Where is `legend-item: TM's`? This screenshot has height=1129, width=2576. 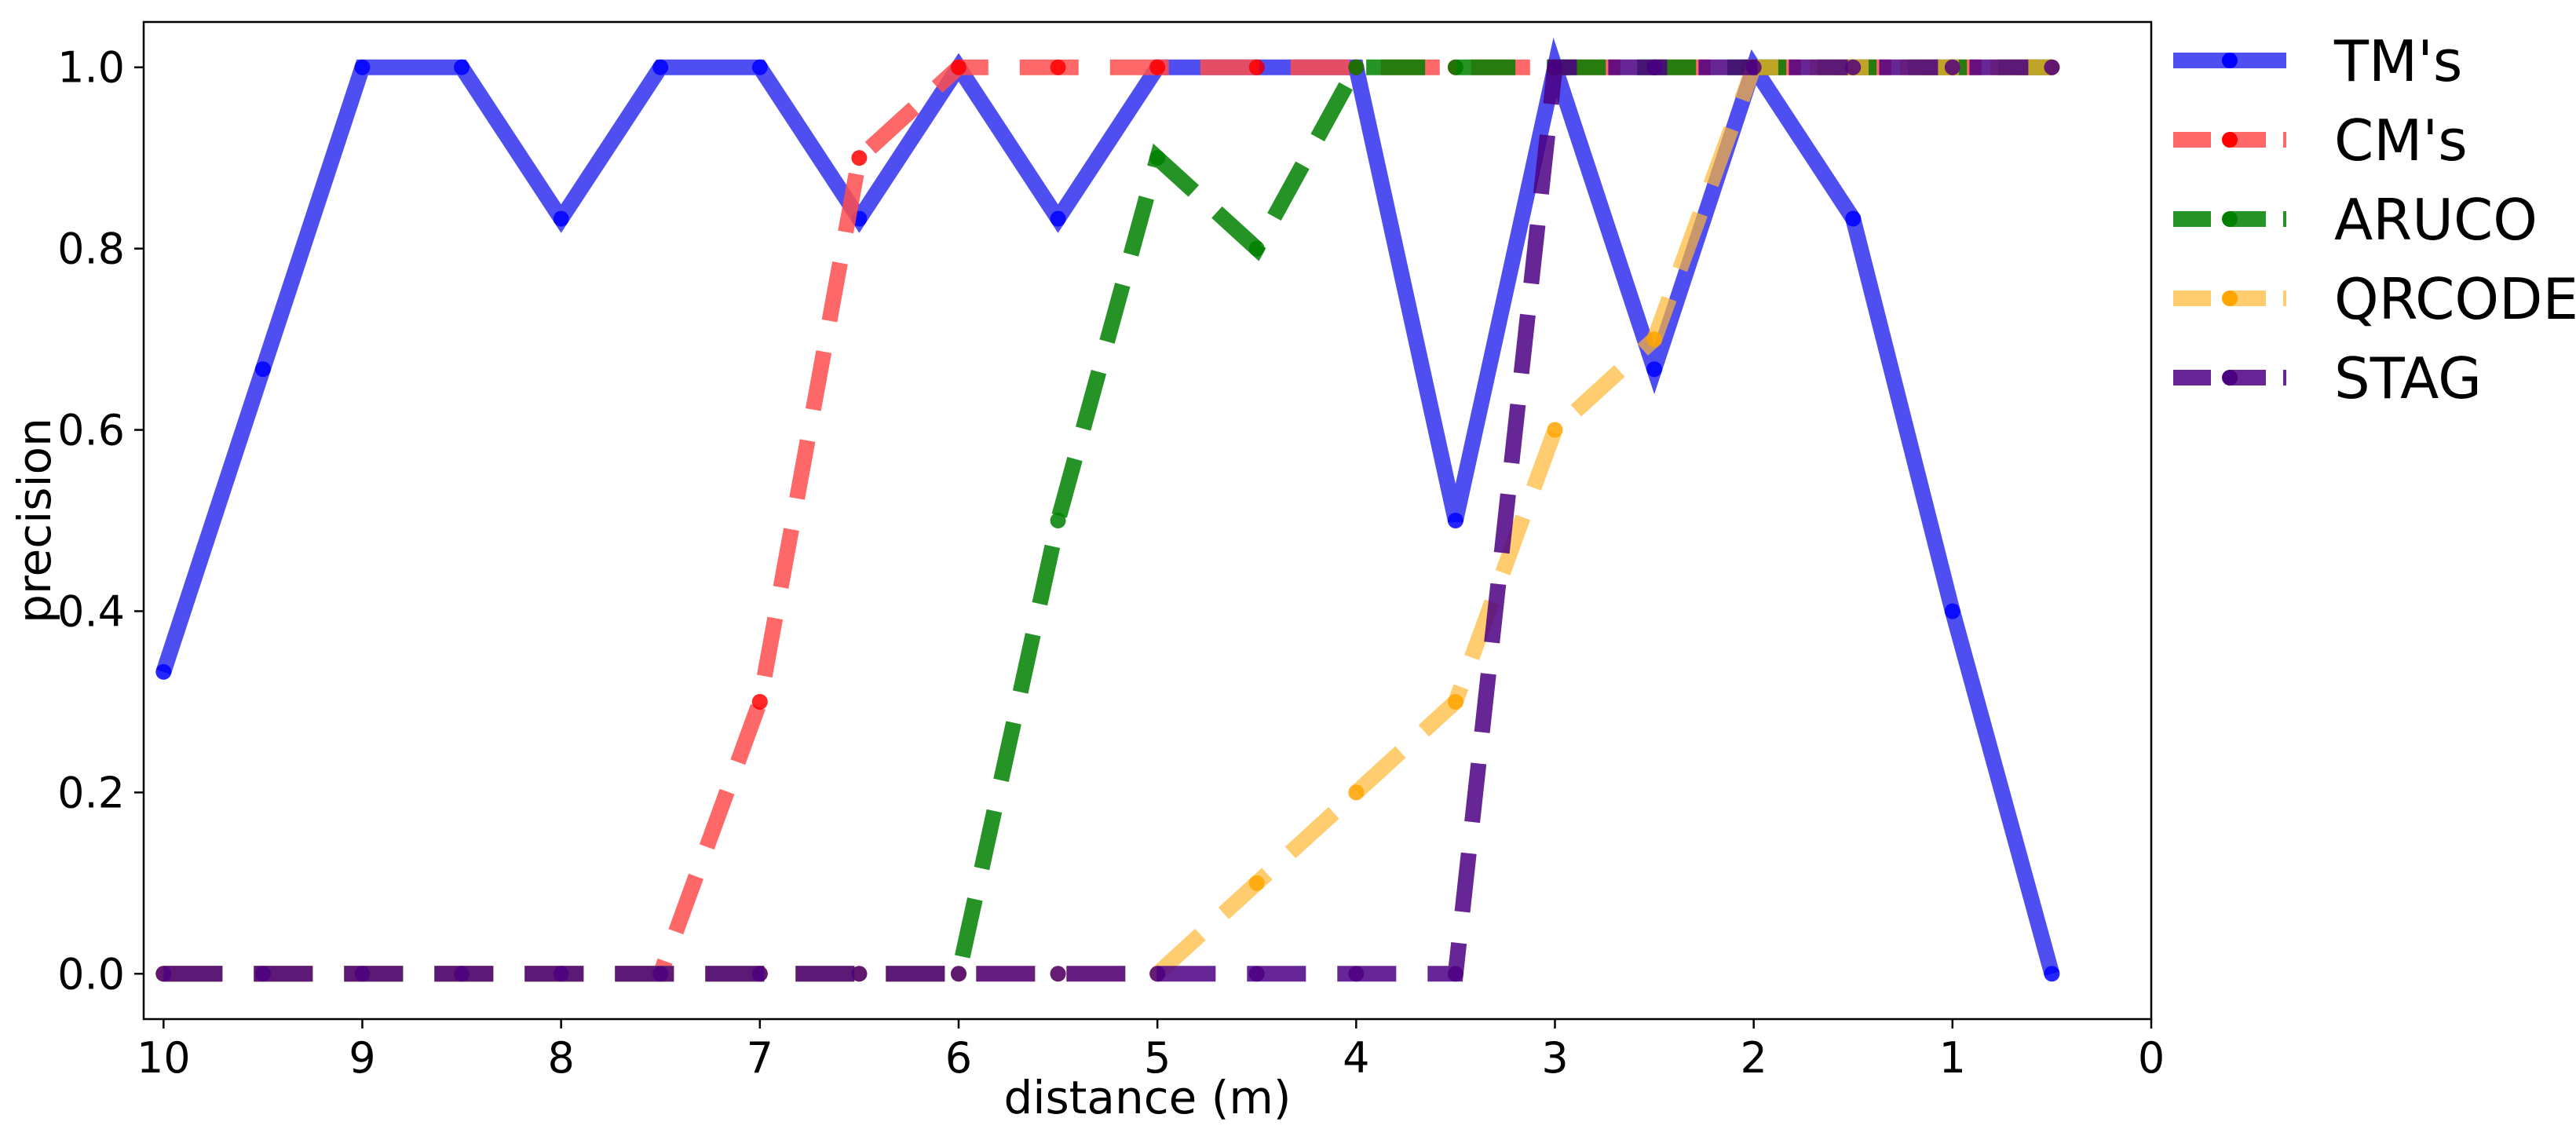
legend-item: TM's is located at coordinates (2317, 61).